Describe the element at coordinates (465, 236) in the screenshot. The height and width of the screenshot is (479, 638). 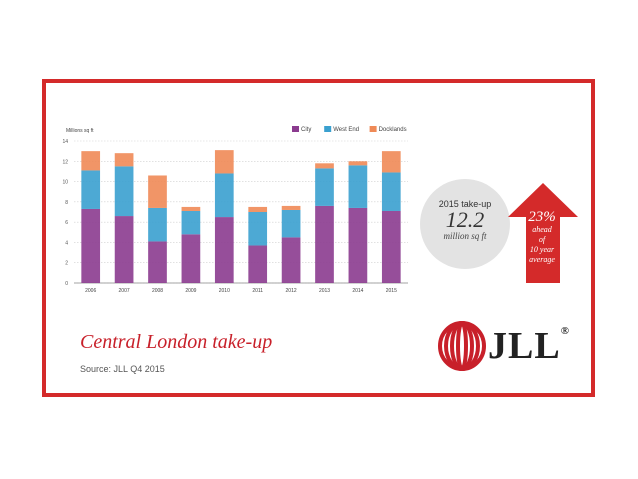
I see `callout-unit: million sq ft` at that location.